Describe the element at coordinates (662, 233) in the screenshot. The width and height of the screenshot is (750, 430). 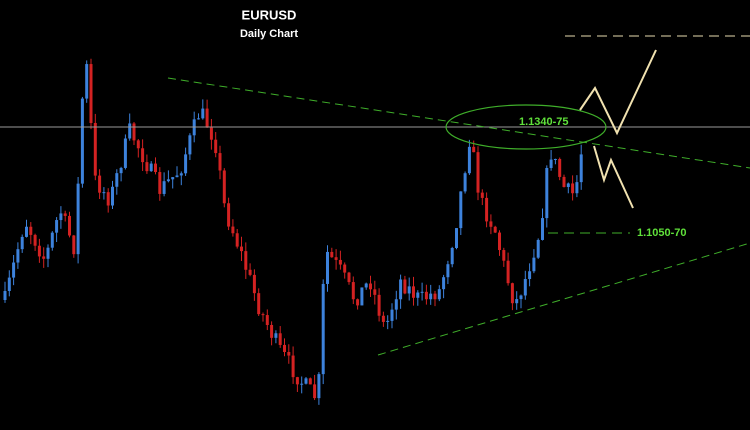
I see `support-label: 1.1050-70` at that location.